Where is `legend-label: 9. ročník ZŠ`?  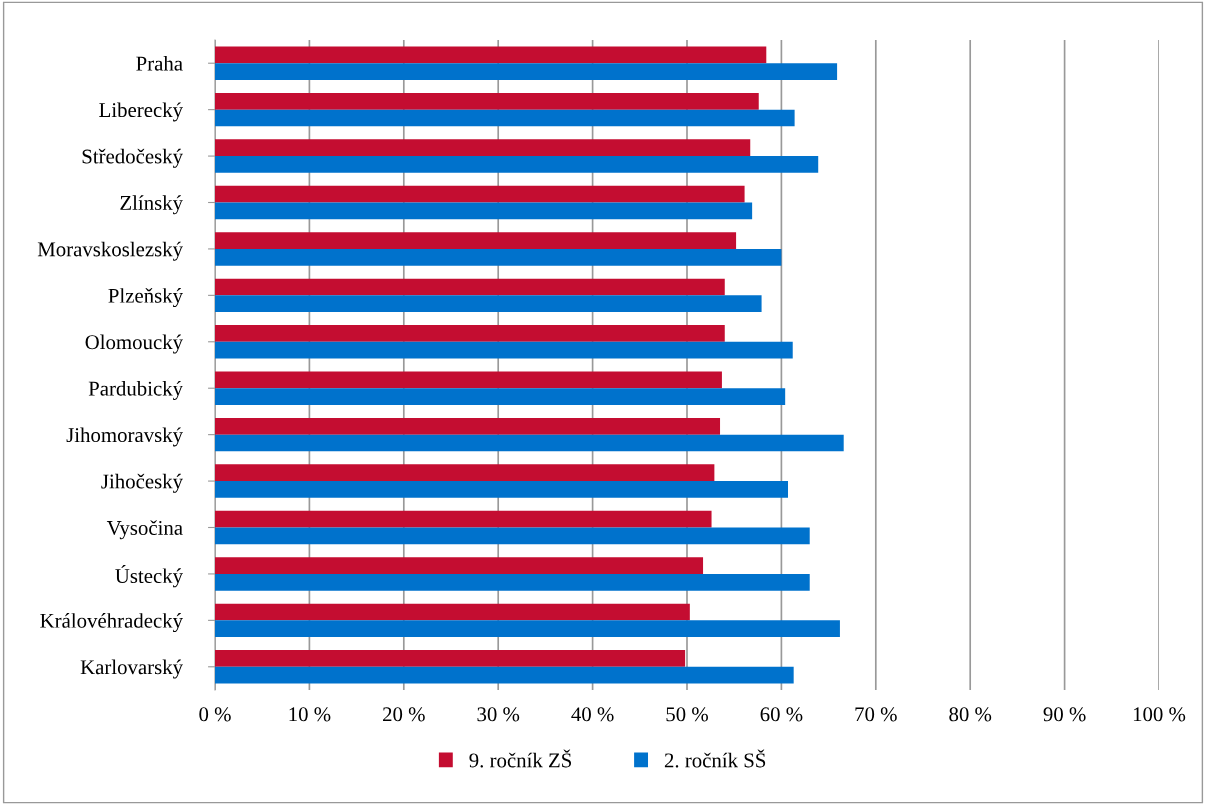
legend-label: 9. ročník ZŠ is located at coordinates (520, 758).